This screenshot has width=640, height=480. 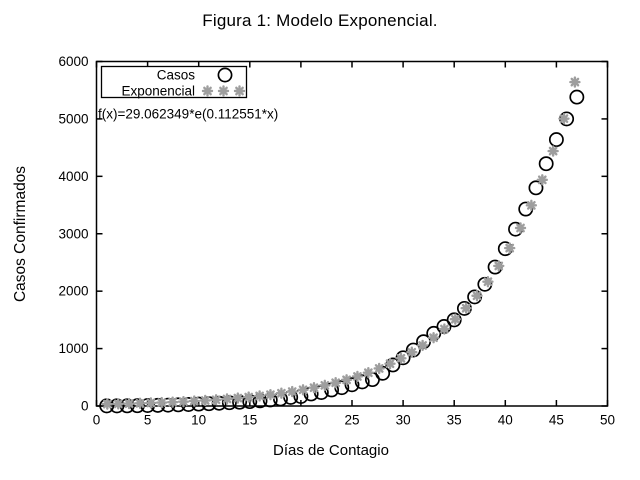 What do you see at coordinates (331, 450) in the screenshot?
I see `x-axis-title: Días de Contagio` at bounding box center [331, 450].